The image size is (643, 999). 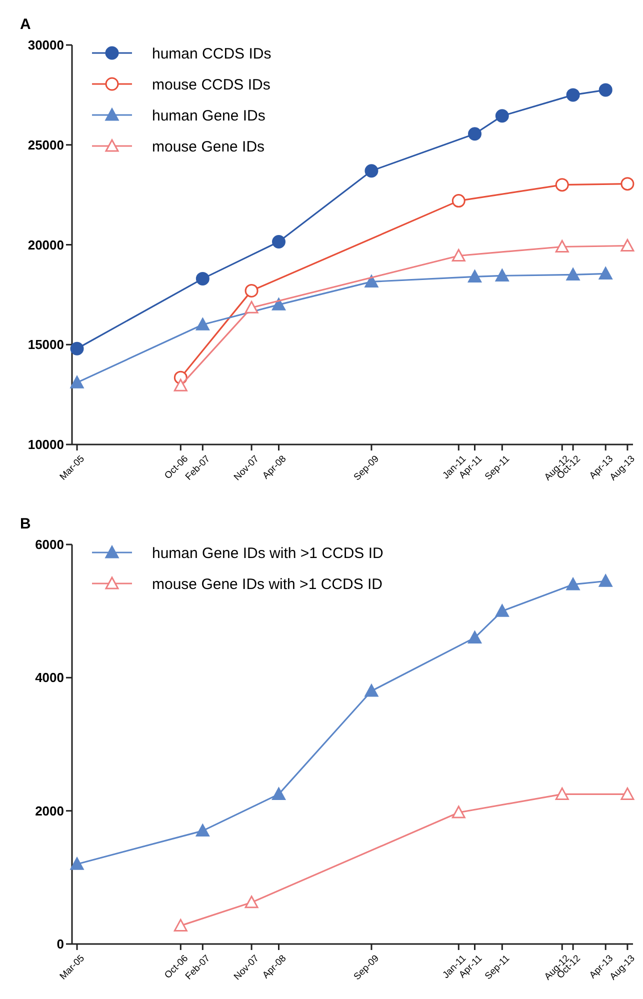 I want to click on y-tick-label: 20000, so click(x=46, y=244).